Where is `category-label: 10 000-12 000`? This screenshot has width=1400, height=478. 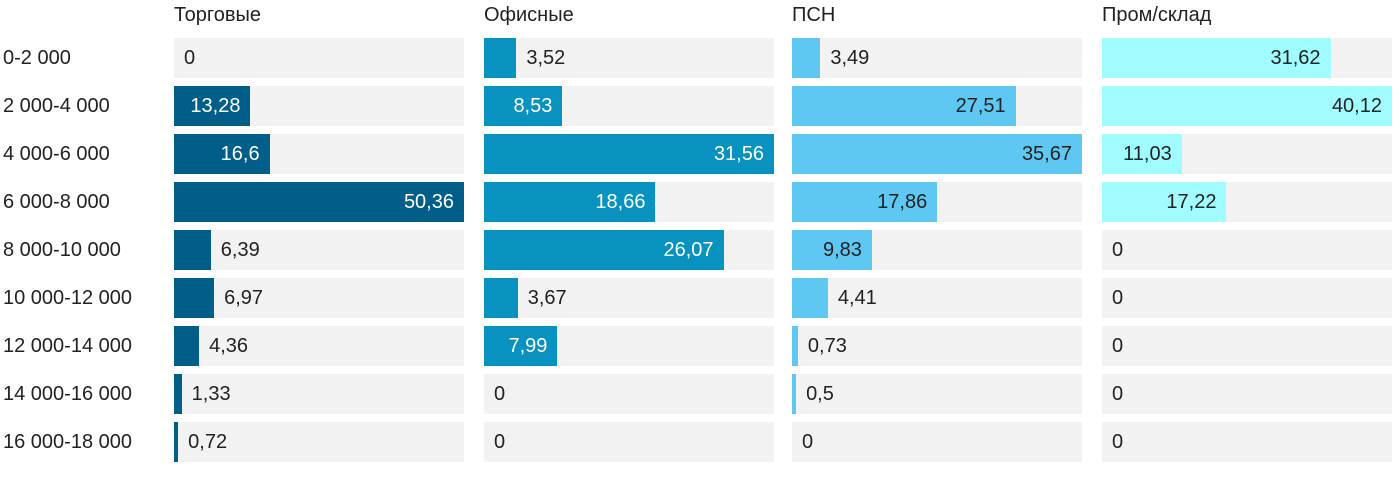 category-label: 10 000-12 000 is located at coordinates (68, 298).